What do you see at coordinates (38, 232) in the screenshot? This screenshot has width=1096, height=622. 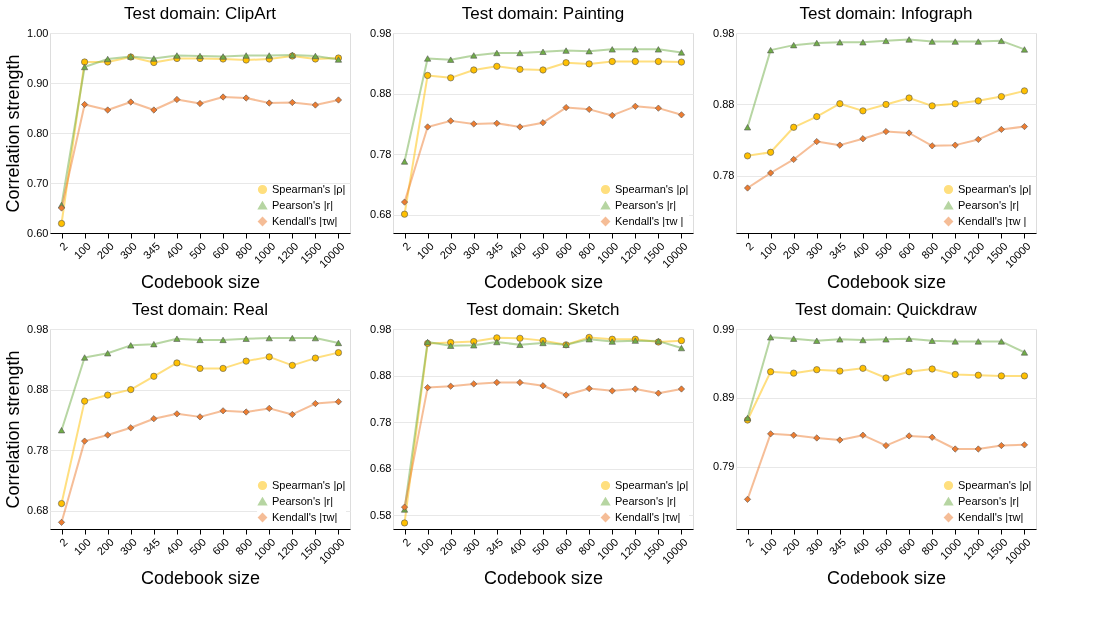 I see `y-tick-label: 0.60` at bounding box center [38, 232].